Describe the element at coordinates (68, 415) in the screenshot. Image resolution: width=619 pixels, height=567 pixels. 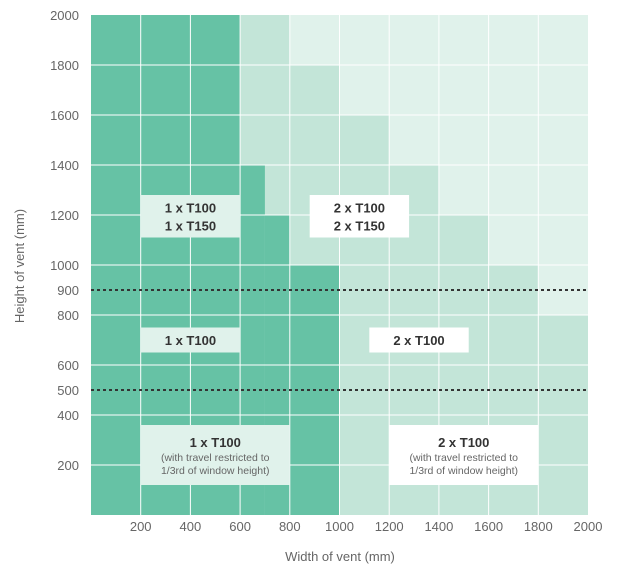
I see `y-tick-label: 400` at that location.